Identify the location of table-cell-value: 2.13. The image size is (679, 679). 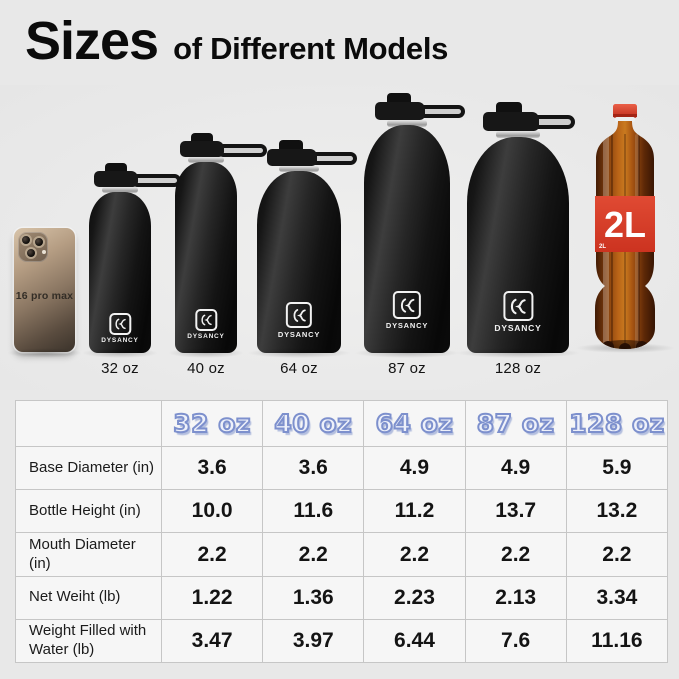
(515, 597).